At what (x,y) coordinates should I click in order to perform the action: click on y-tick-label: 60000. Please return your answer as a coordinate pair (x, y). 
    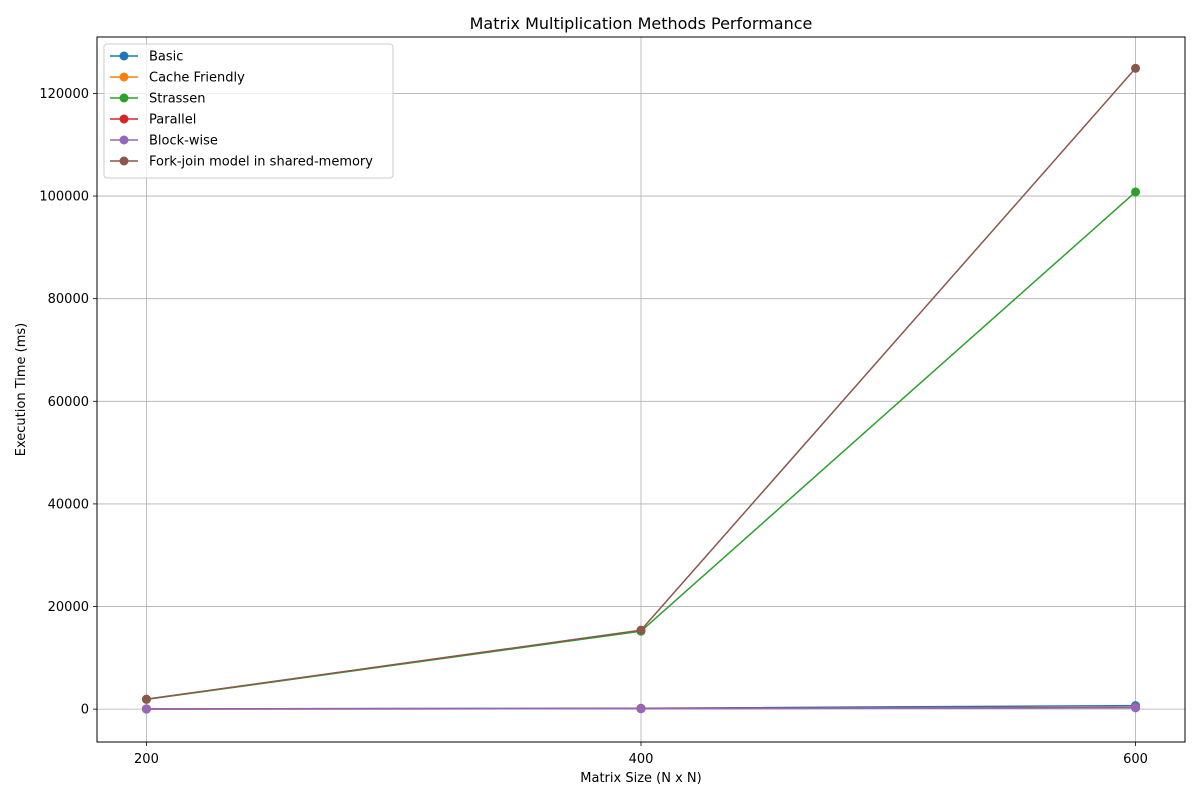
    Looking at the image, I should click on (68, 402).